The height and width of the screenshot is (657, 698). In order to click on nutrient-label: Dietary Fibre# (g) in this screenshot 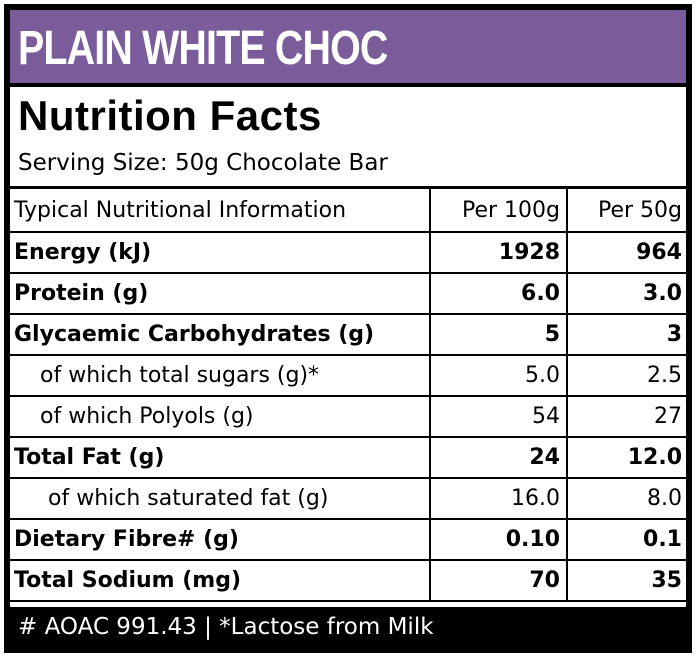, I will do `click(220, 539)`.